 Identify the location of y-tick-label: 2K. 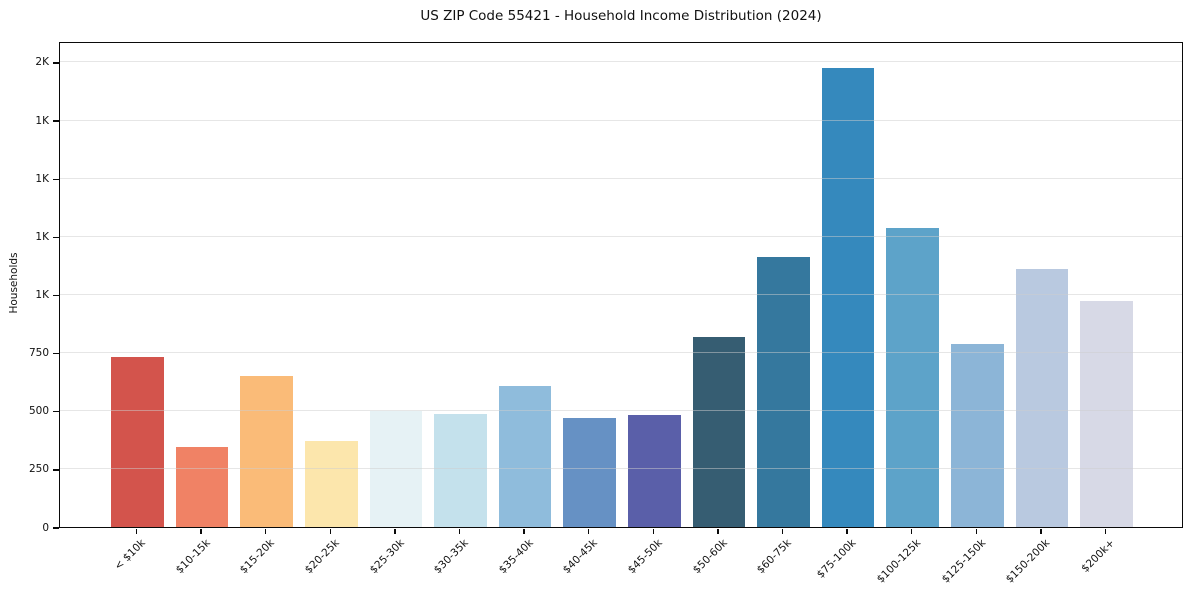
(42, 62).